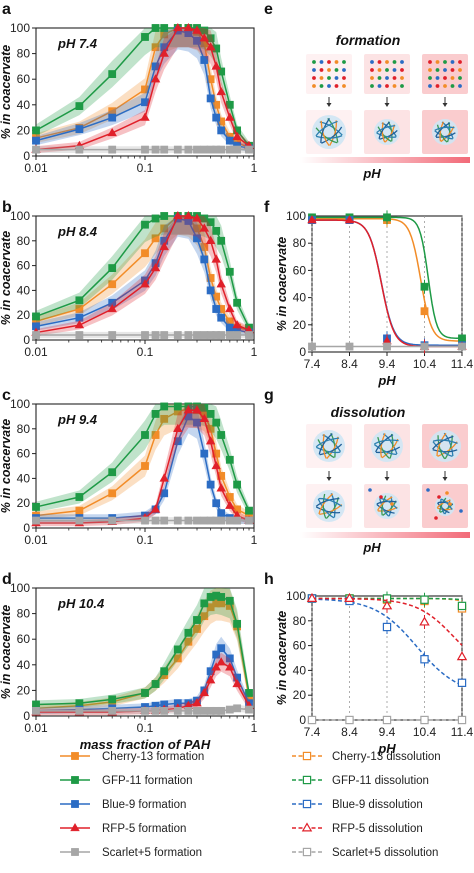  Describe the element at coordinates (24, 639) in the screenshot. I see `y-tick-label: 60` at that location.